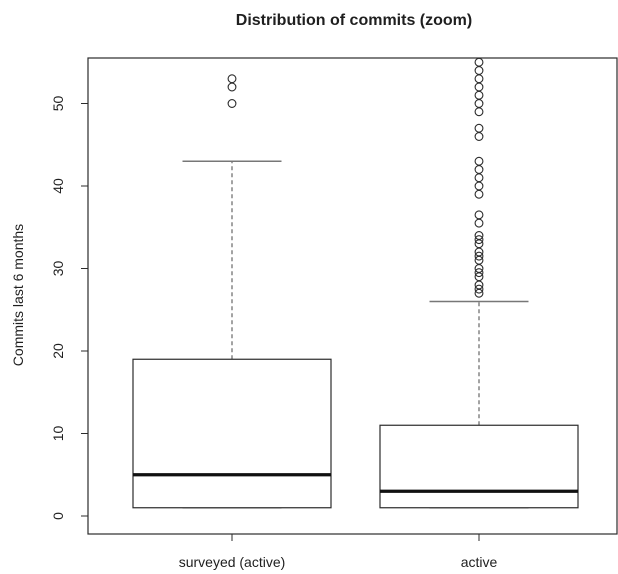 Image resolution: width=618 pixels, height=574 pixels. What do you see at coordinates (58, 351) in the screenshot?
I see `y-tick-label: 20` at bounding box center [58, 351].